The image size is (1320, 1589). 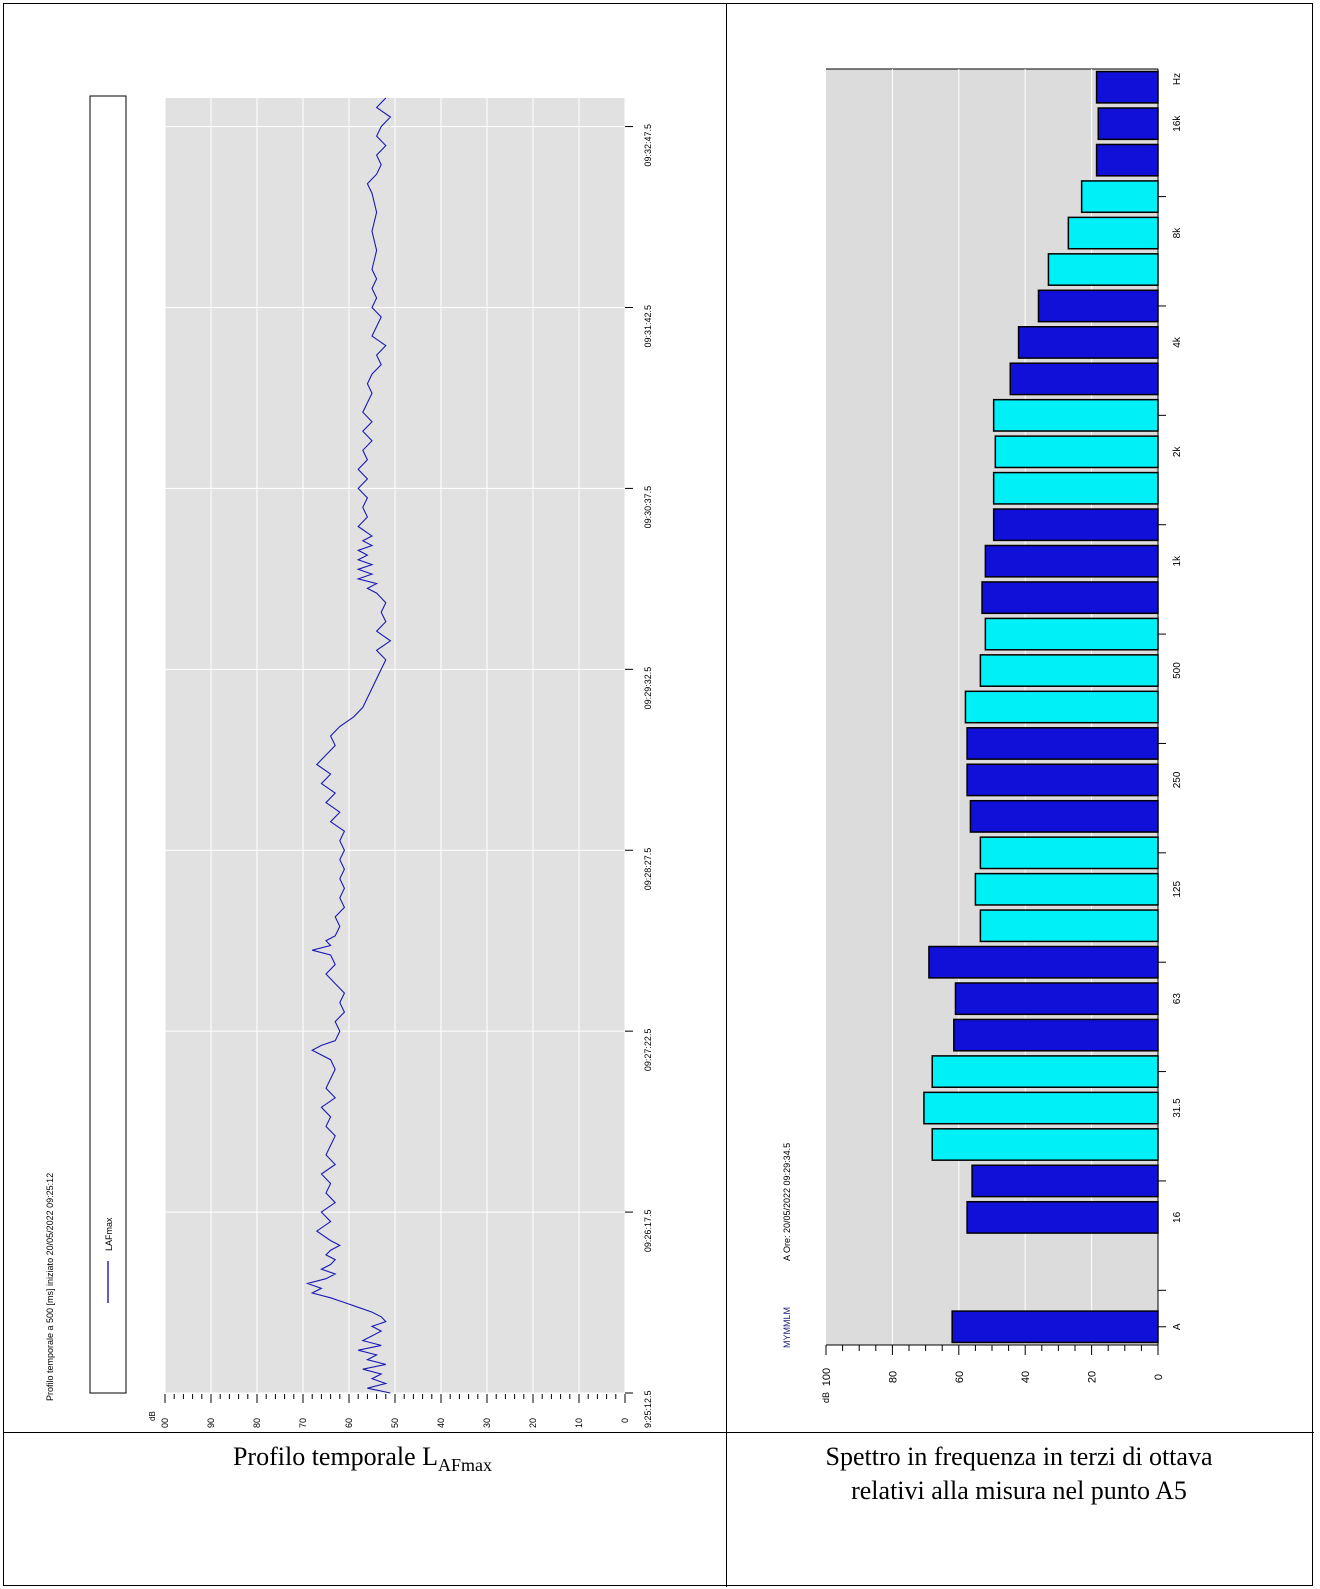 What do you see at coordinates (1177, 233) in the screenshot?
I see `freq-tick-label: 8k` at bounding box center [1177, 233].